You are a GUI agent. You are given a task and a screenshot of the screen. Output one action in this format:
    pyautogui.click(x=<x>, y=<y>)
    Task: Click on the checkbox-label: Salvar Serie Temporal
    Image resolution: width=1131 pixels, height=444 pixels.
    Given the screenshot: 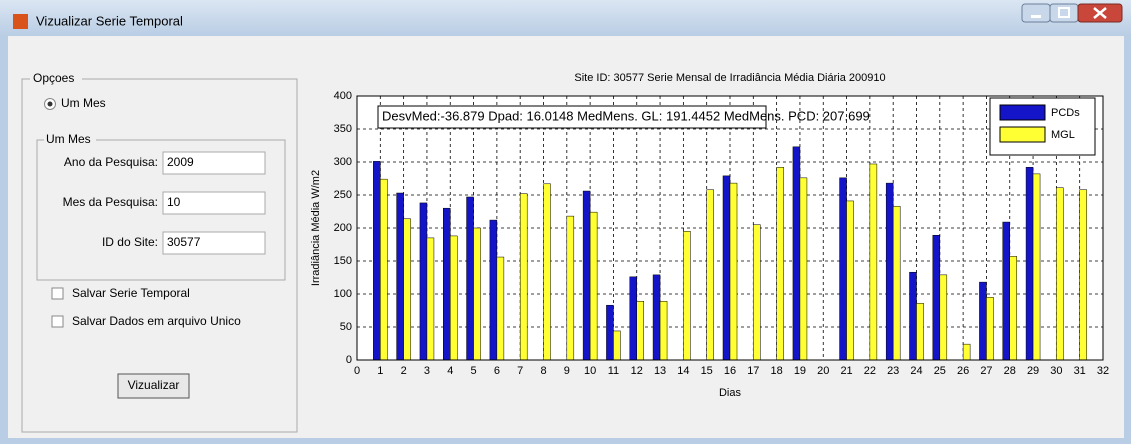 What is the action you would take?
    pyautogui.click(x=131, y=293)
    